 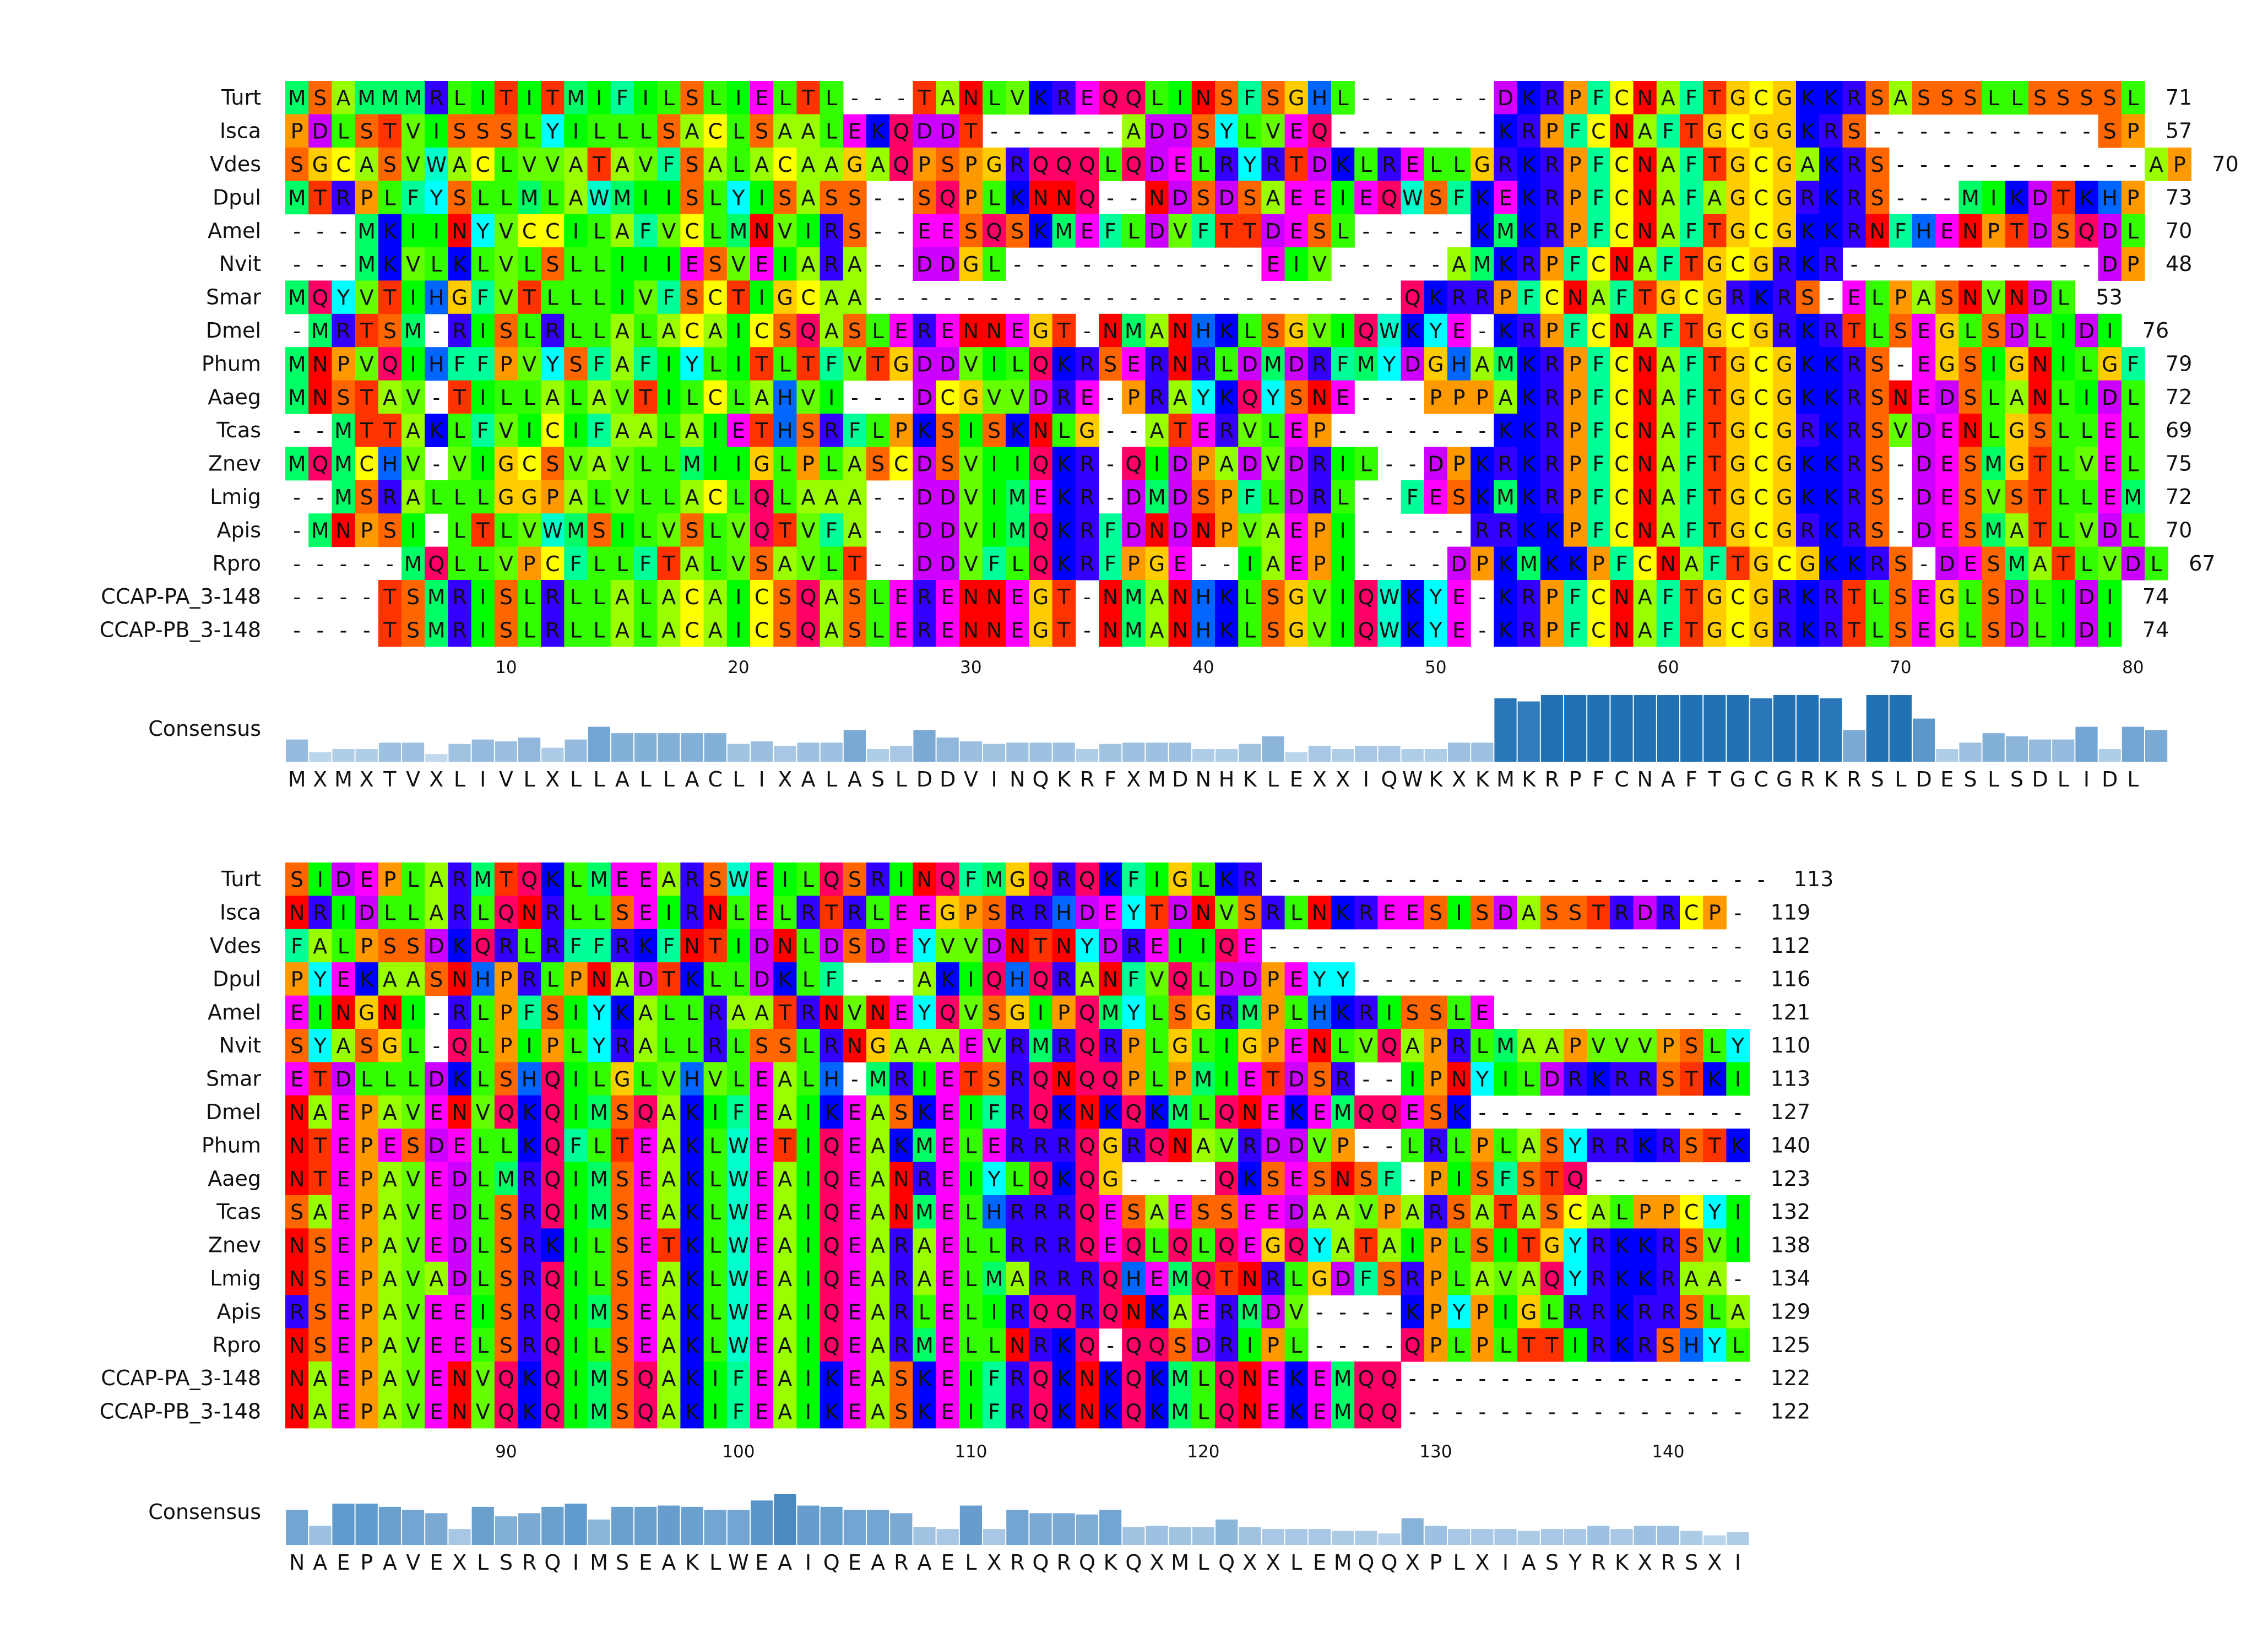 I want to click on sequence-end-number: 76, so click(x=2156, y=330).